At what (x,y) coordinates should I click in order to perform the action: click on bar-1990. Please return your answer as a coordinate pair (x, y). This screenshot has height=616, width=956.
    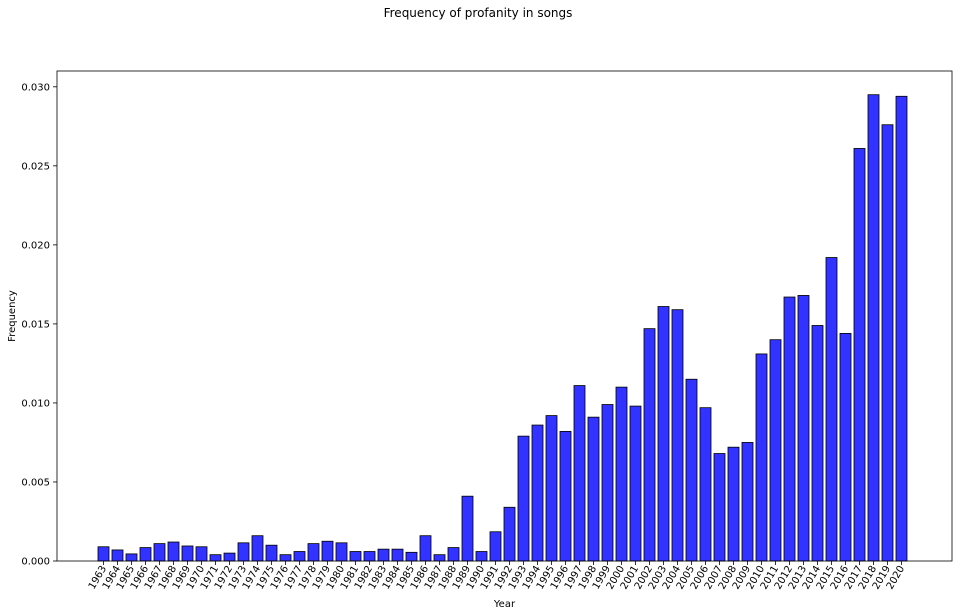
    Looking at the image, I should click on (481, 556).